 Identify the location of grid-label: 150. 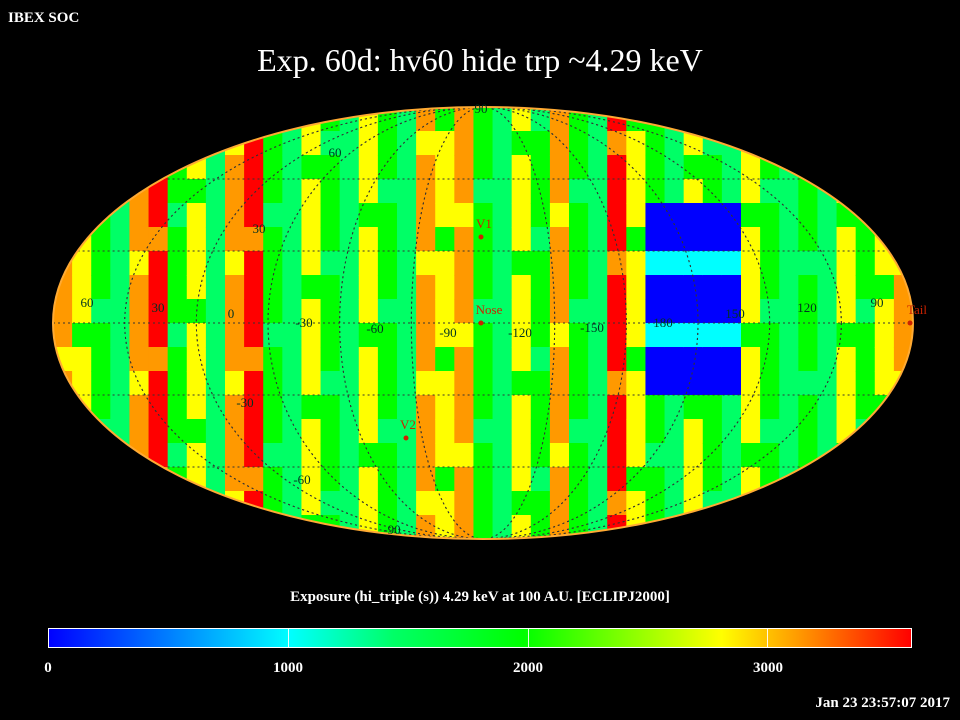
(735, 313).